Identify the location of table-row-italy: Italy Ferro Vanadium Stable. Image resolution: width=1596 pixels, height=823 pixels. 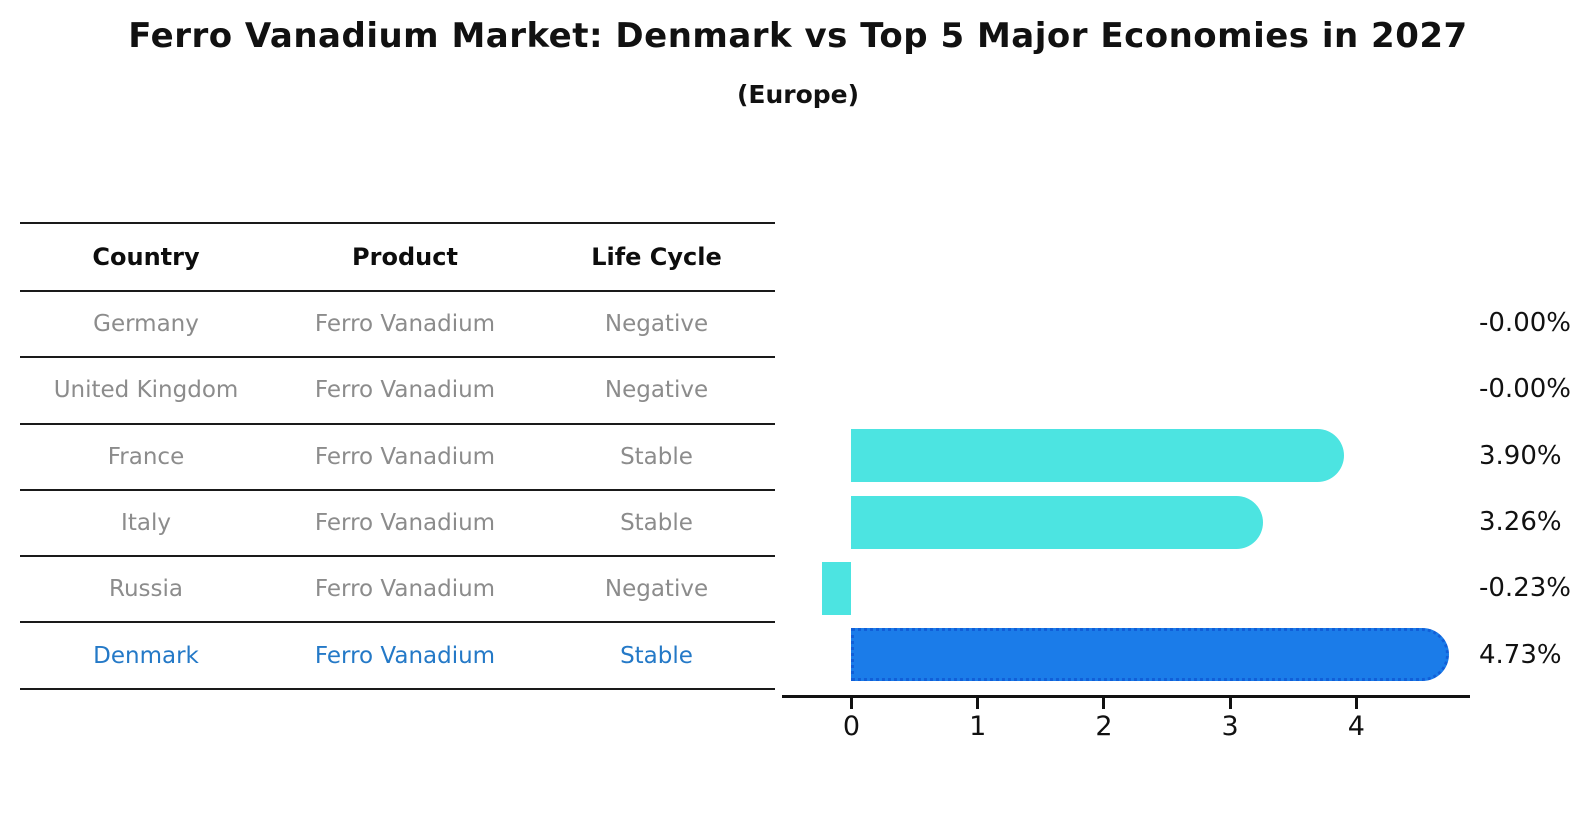
(397, 524).